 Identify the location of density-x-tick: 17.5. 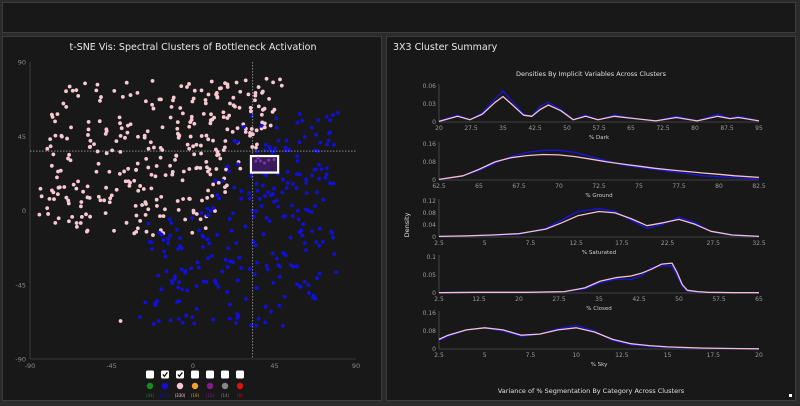
(714, 355).